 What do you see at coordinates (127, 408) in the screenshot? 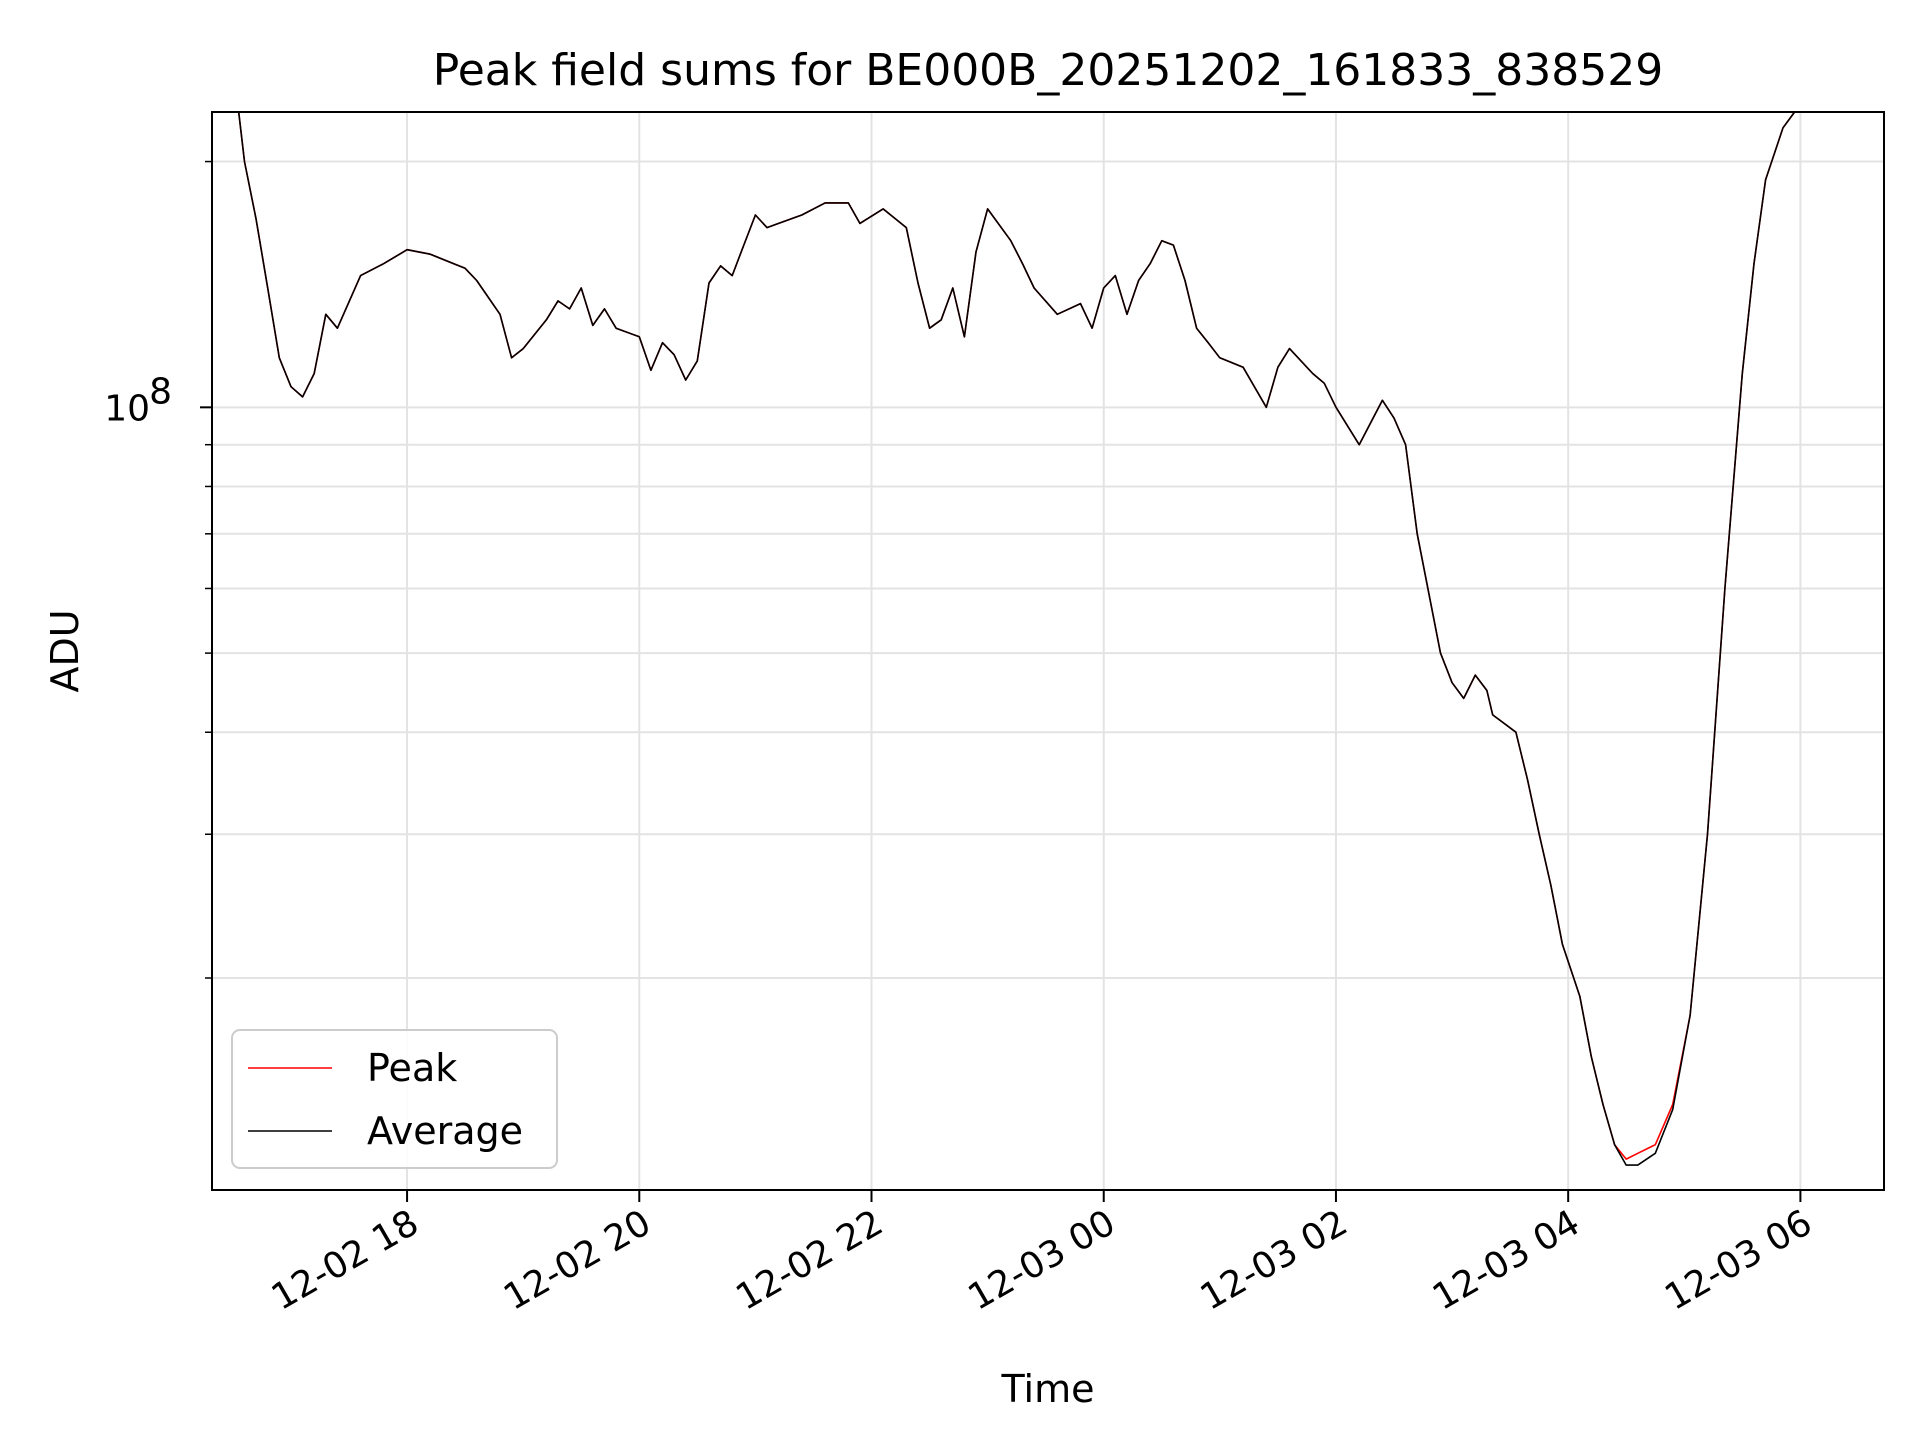
I see `y-tick-label: 10` at bounding box center [127, 408].